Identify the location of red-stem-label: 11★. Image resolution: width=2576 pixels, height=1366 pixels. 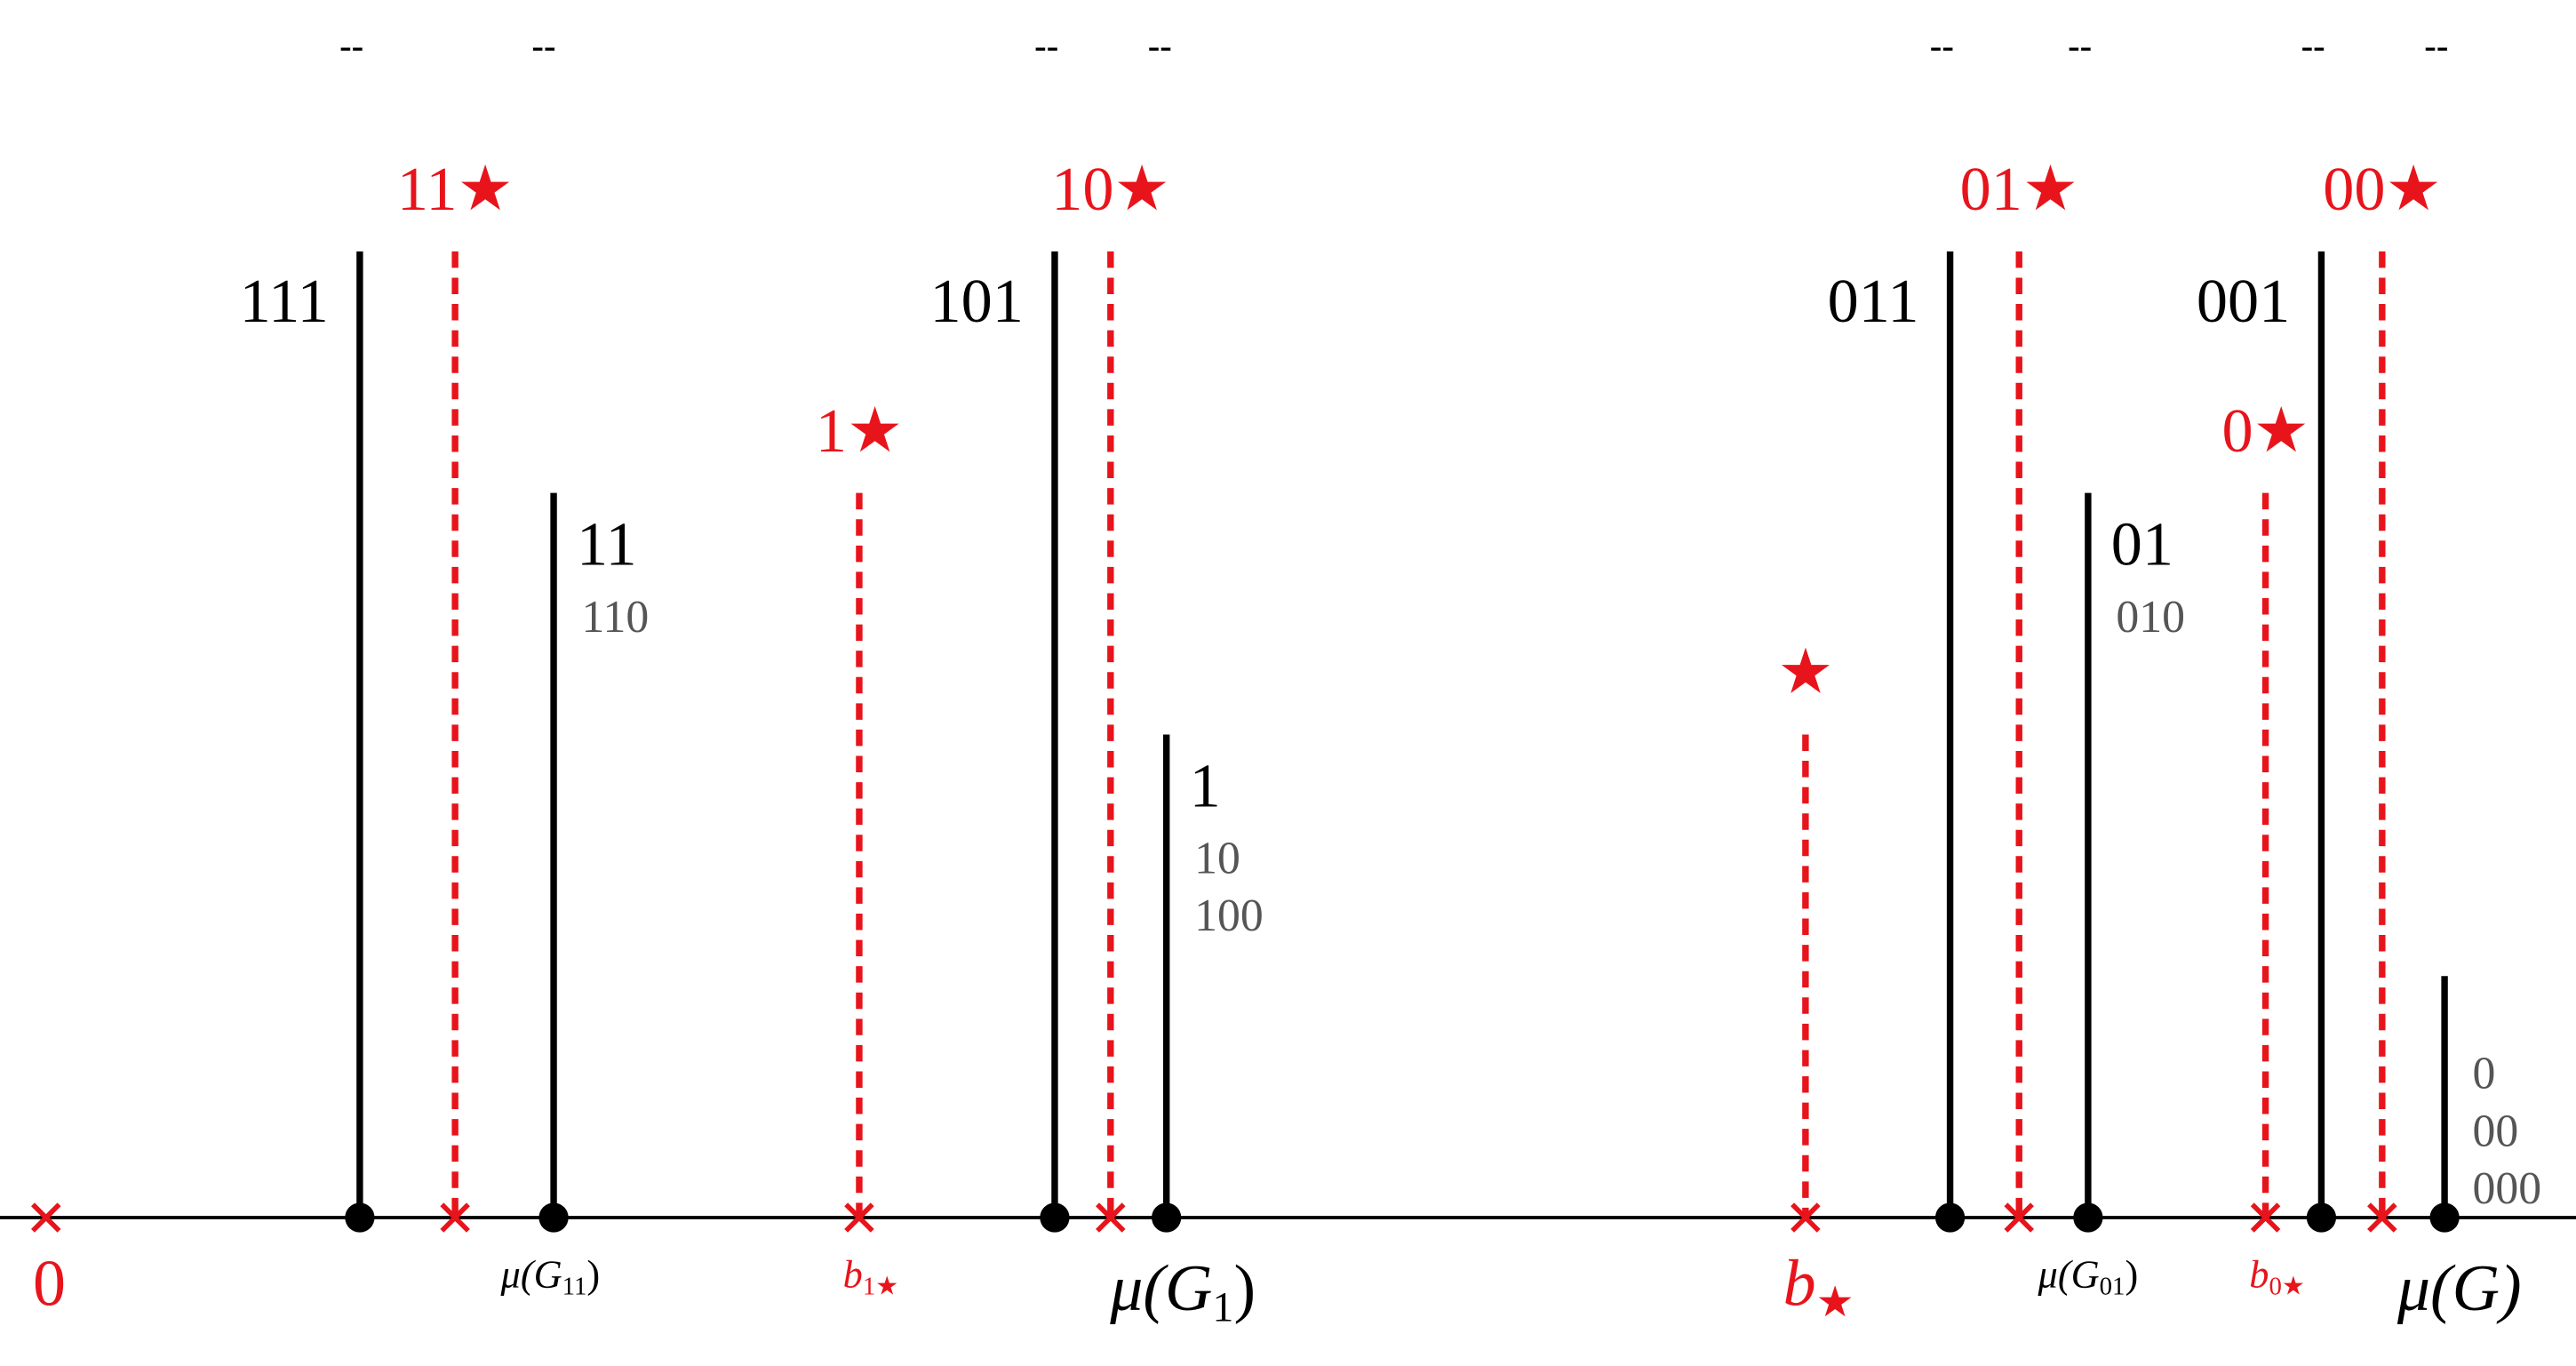
(455, 189).